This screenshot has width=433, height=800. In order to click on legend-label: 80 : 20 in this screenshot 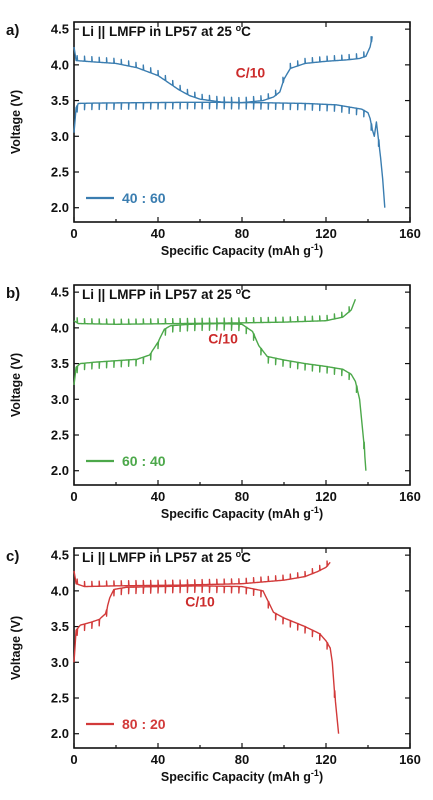, I will do `click(144, 724)`.